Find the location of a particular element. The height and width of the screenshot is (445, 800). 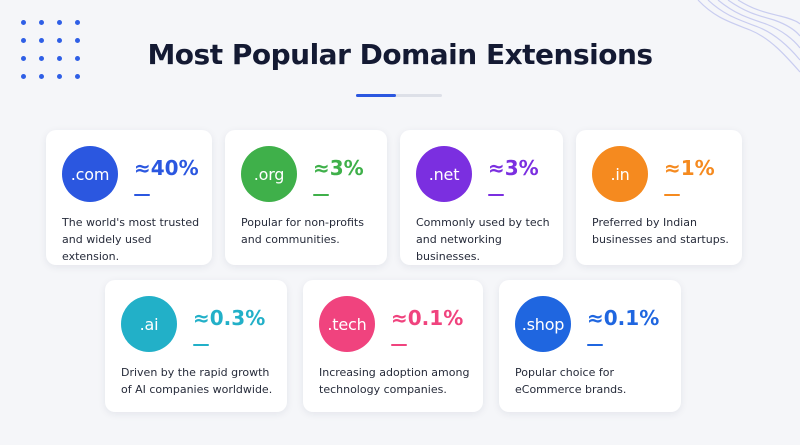

market-share: ≈1% is located at coordinates (689, 168).